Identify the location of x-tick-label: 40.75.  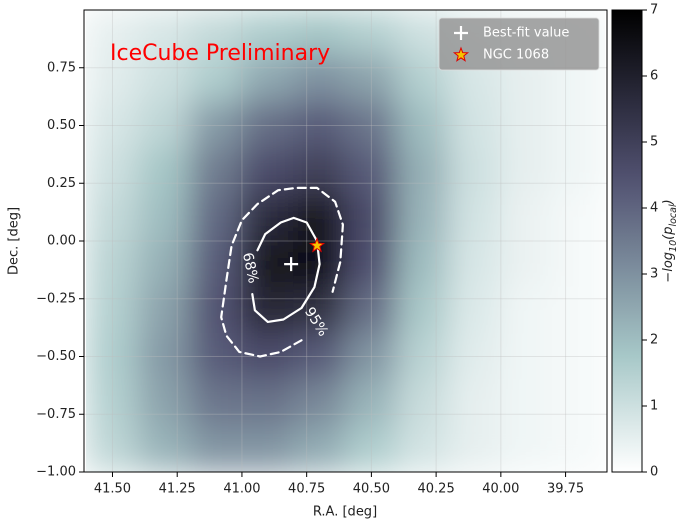
(306, 489).